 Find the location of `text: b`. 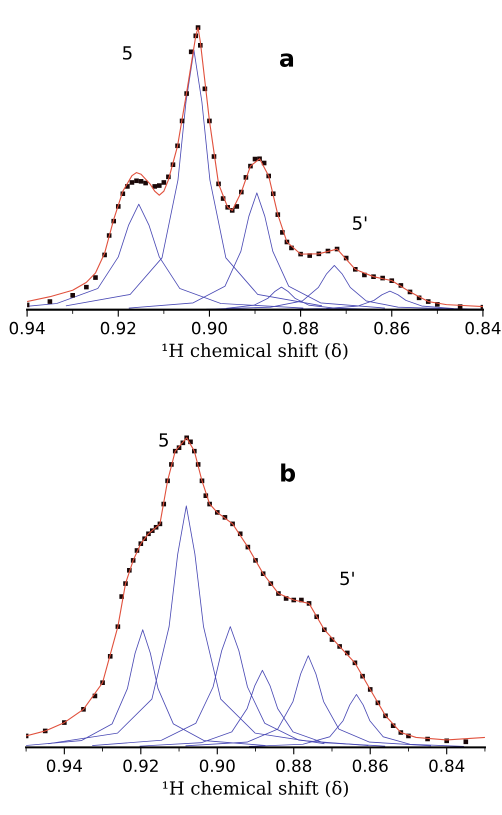

text: b is located at coordinates (288, 473).